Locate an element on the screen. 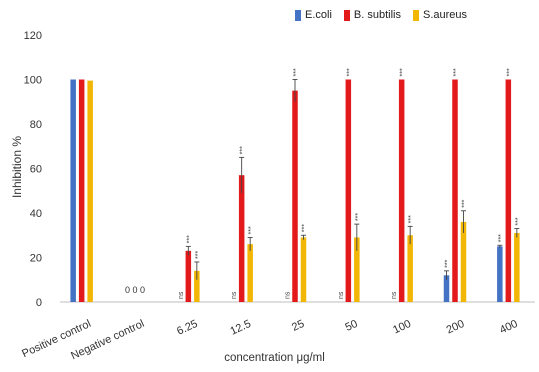 Image resolution: width=539 pixels, height=372 pixels. legend-label-bsubtilis: B. subtilis is located at coordinates (377, 15).